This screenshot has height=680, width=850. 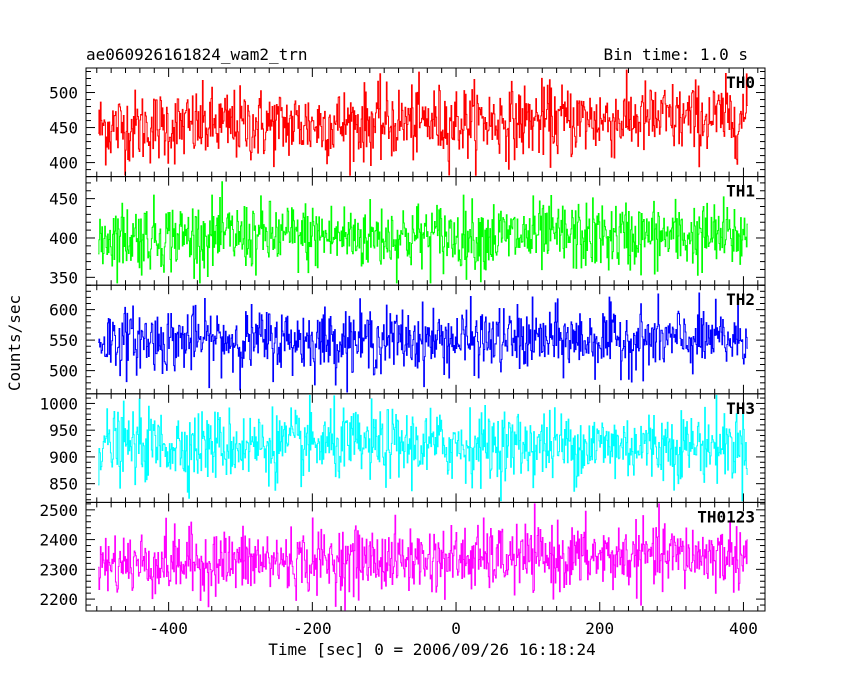 What do you see at coordinates (423, 232) in the screenshot?
I see `panel-th1-series` at bounding box center [423, 232].